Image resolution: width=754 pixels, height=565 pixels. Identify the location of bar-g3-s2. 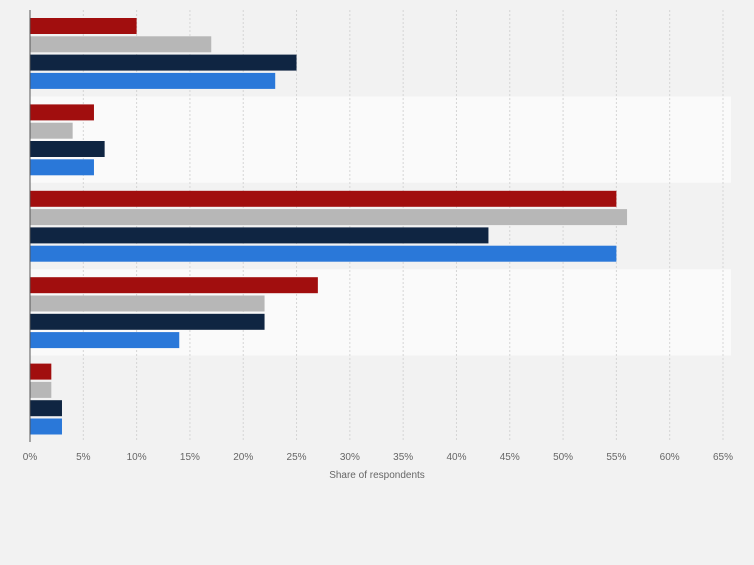
(147, 321).